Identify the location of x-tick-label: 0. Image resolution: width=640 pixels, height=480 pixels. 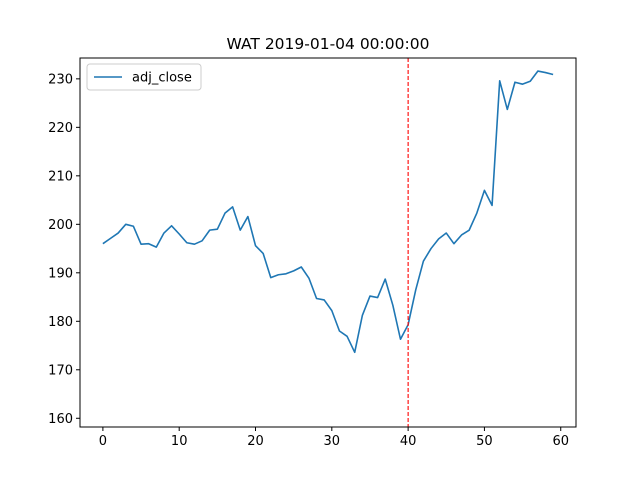
(103, 441).